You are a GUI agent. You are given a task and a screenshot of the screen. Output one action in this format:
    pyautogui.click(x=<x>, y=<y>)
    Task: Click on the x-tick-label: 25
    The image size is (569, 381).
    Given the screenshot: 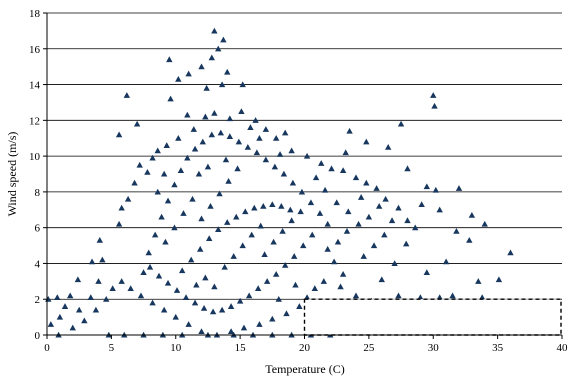 What is the action you would take?
    pyautogui.click(x=369, y=348)
    